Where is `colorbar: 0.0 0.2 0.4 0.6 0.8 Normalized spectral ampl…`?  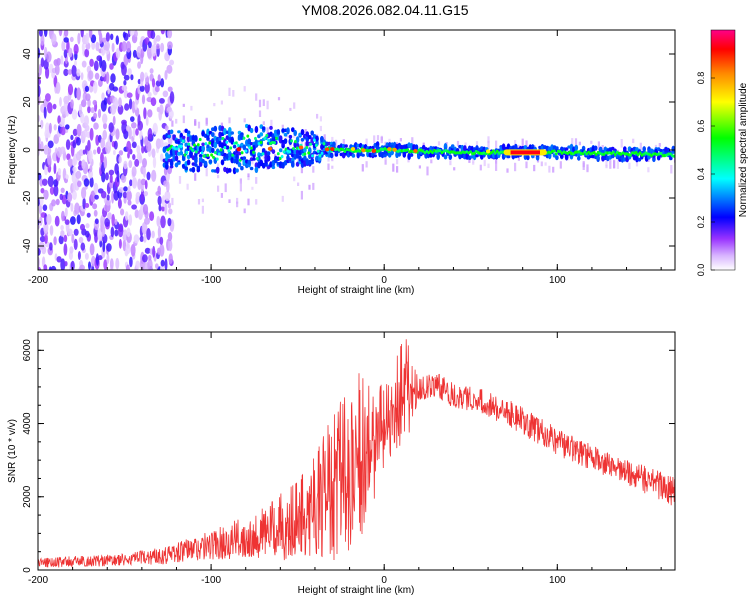 colorbar: 0.0 0.2 0.4 0.6 0.8 Normalized spectral ampl… is located at coordinates (722, 152).